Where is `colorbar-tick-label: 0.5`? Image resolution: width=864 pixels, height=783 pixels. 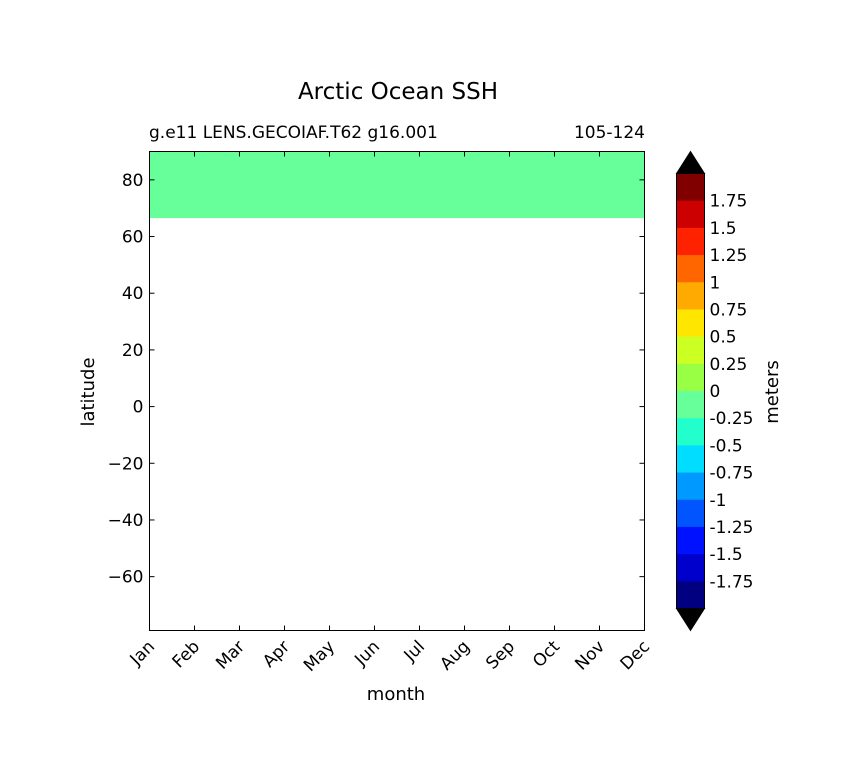 colorbar-tick-label: 0.5 is located at coordinates (723, 338).